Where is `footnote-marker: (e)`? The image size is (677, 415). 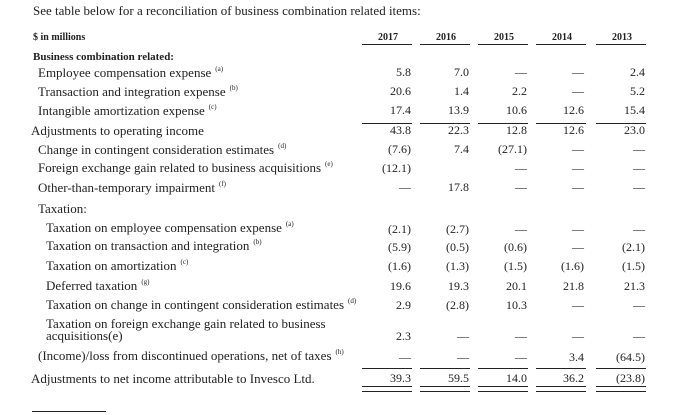 footnote-marker: (e) is located at coordinates (115, 335).